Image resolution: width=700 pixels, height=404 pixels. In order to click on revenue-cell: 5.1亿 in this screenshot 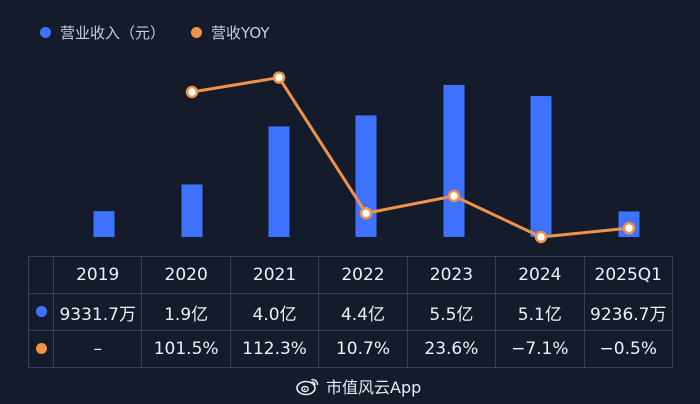, I will do `click(540, 312)`.